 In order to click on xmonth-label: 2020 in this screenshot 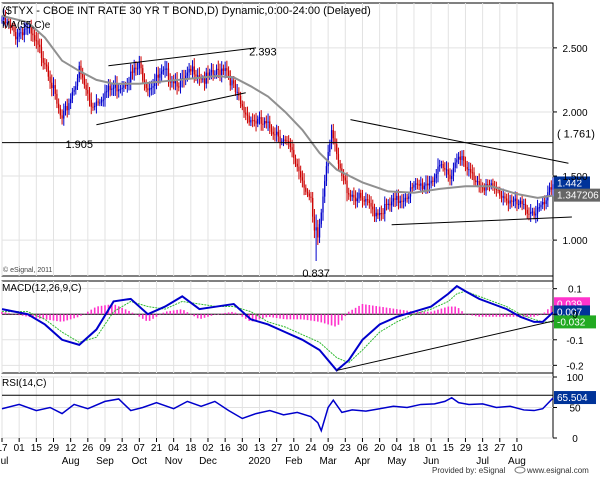, I will do `click(259, 461)`.